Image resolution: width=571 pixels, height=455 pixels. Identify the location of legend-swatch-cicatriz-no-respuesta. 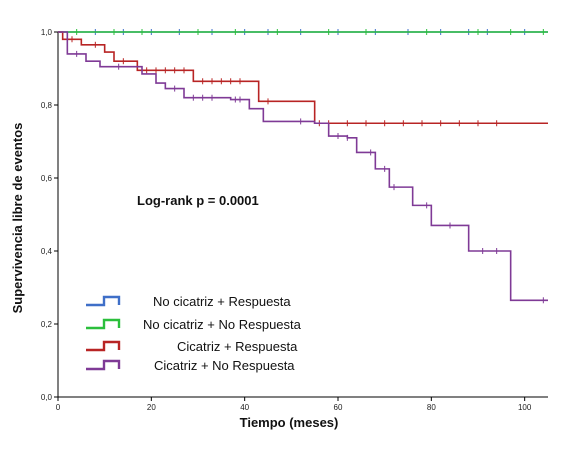
(103, 365).